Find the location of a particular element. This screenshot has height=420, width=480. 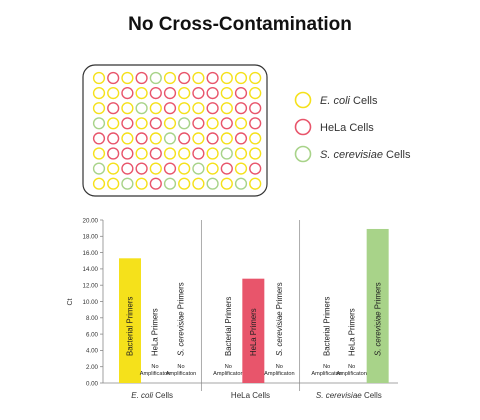

y-tick-label: 14.00 is located at coordinates (91, 269).